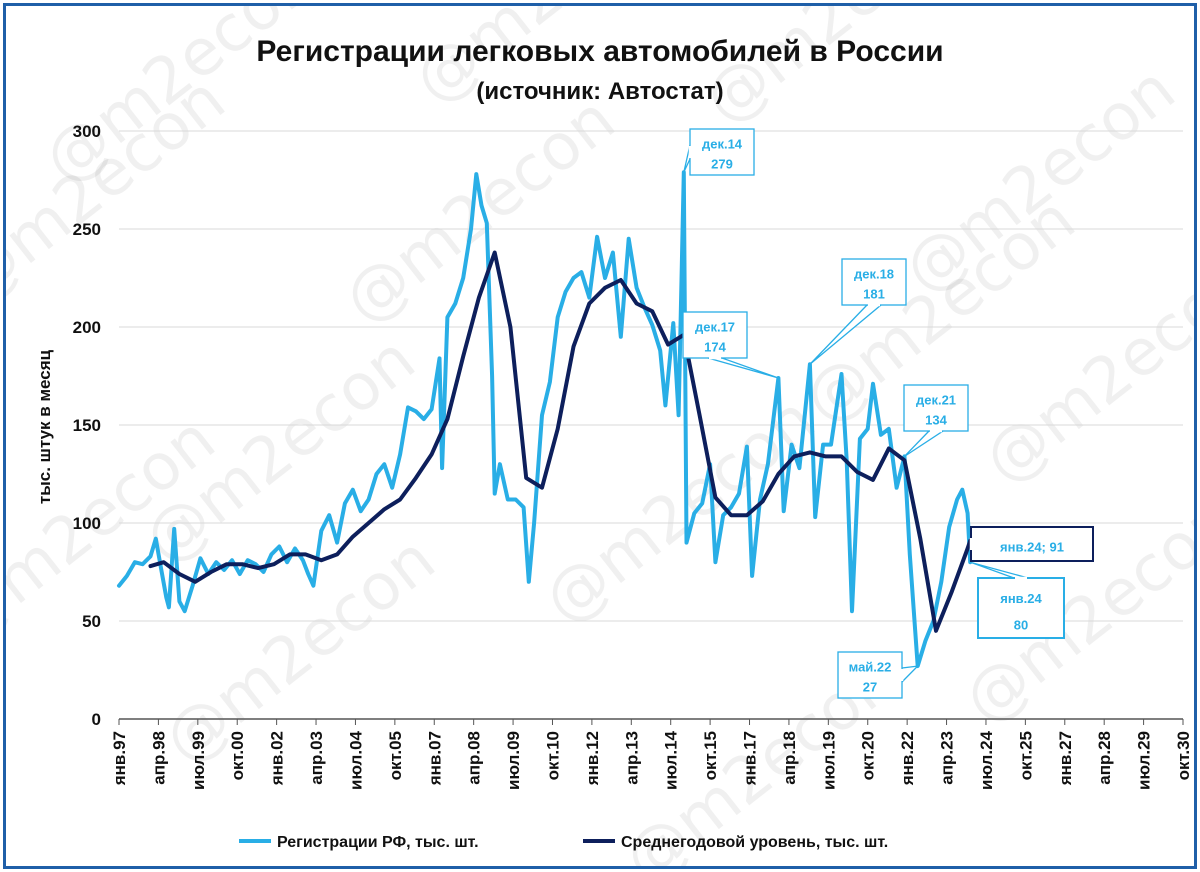 This screenshot has height=872, width=1200. I want to click on callout-value: 174, so click(715, 347).